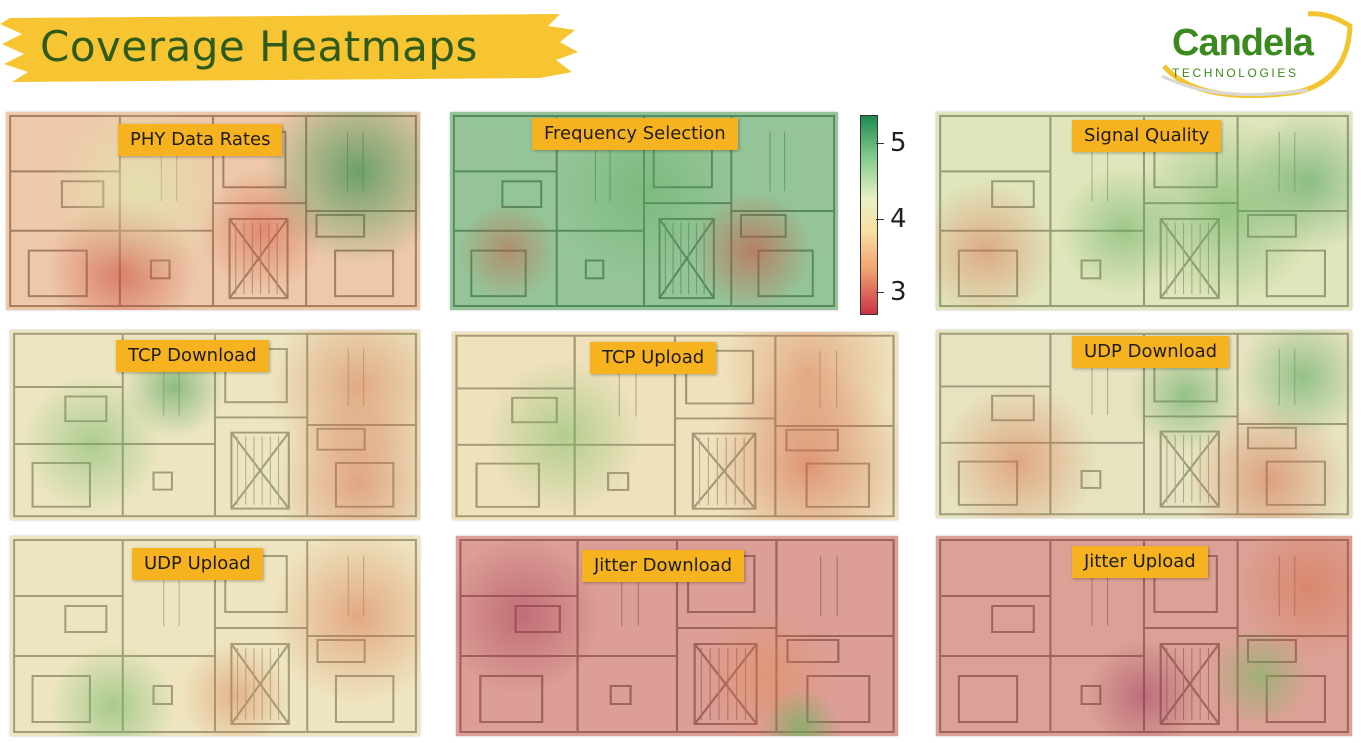  I want to click on logo-swoosh, so click(1257, 55).